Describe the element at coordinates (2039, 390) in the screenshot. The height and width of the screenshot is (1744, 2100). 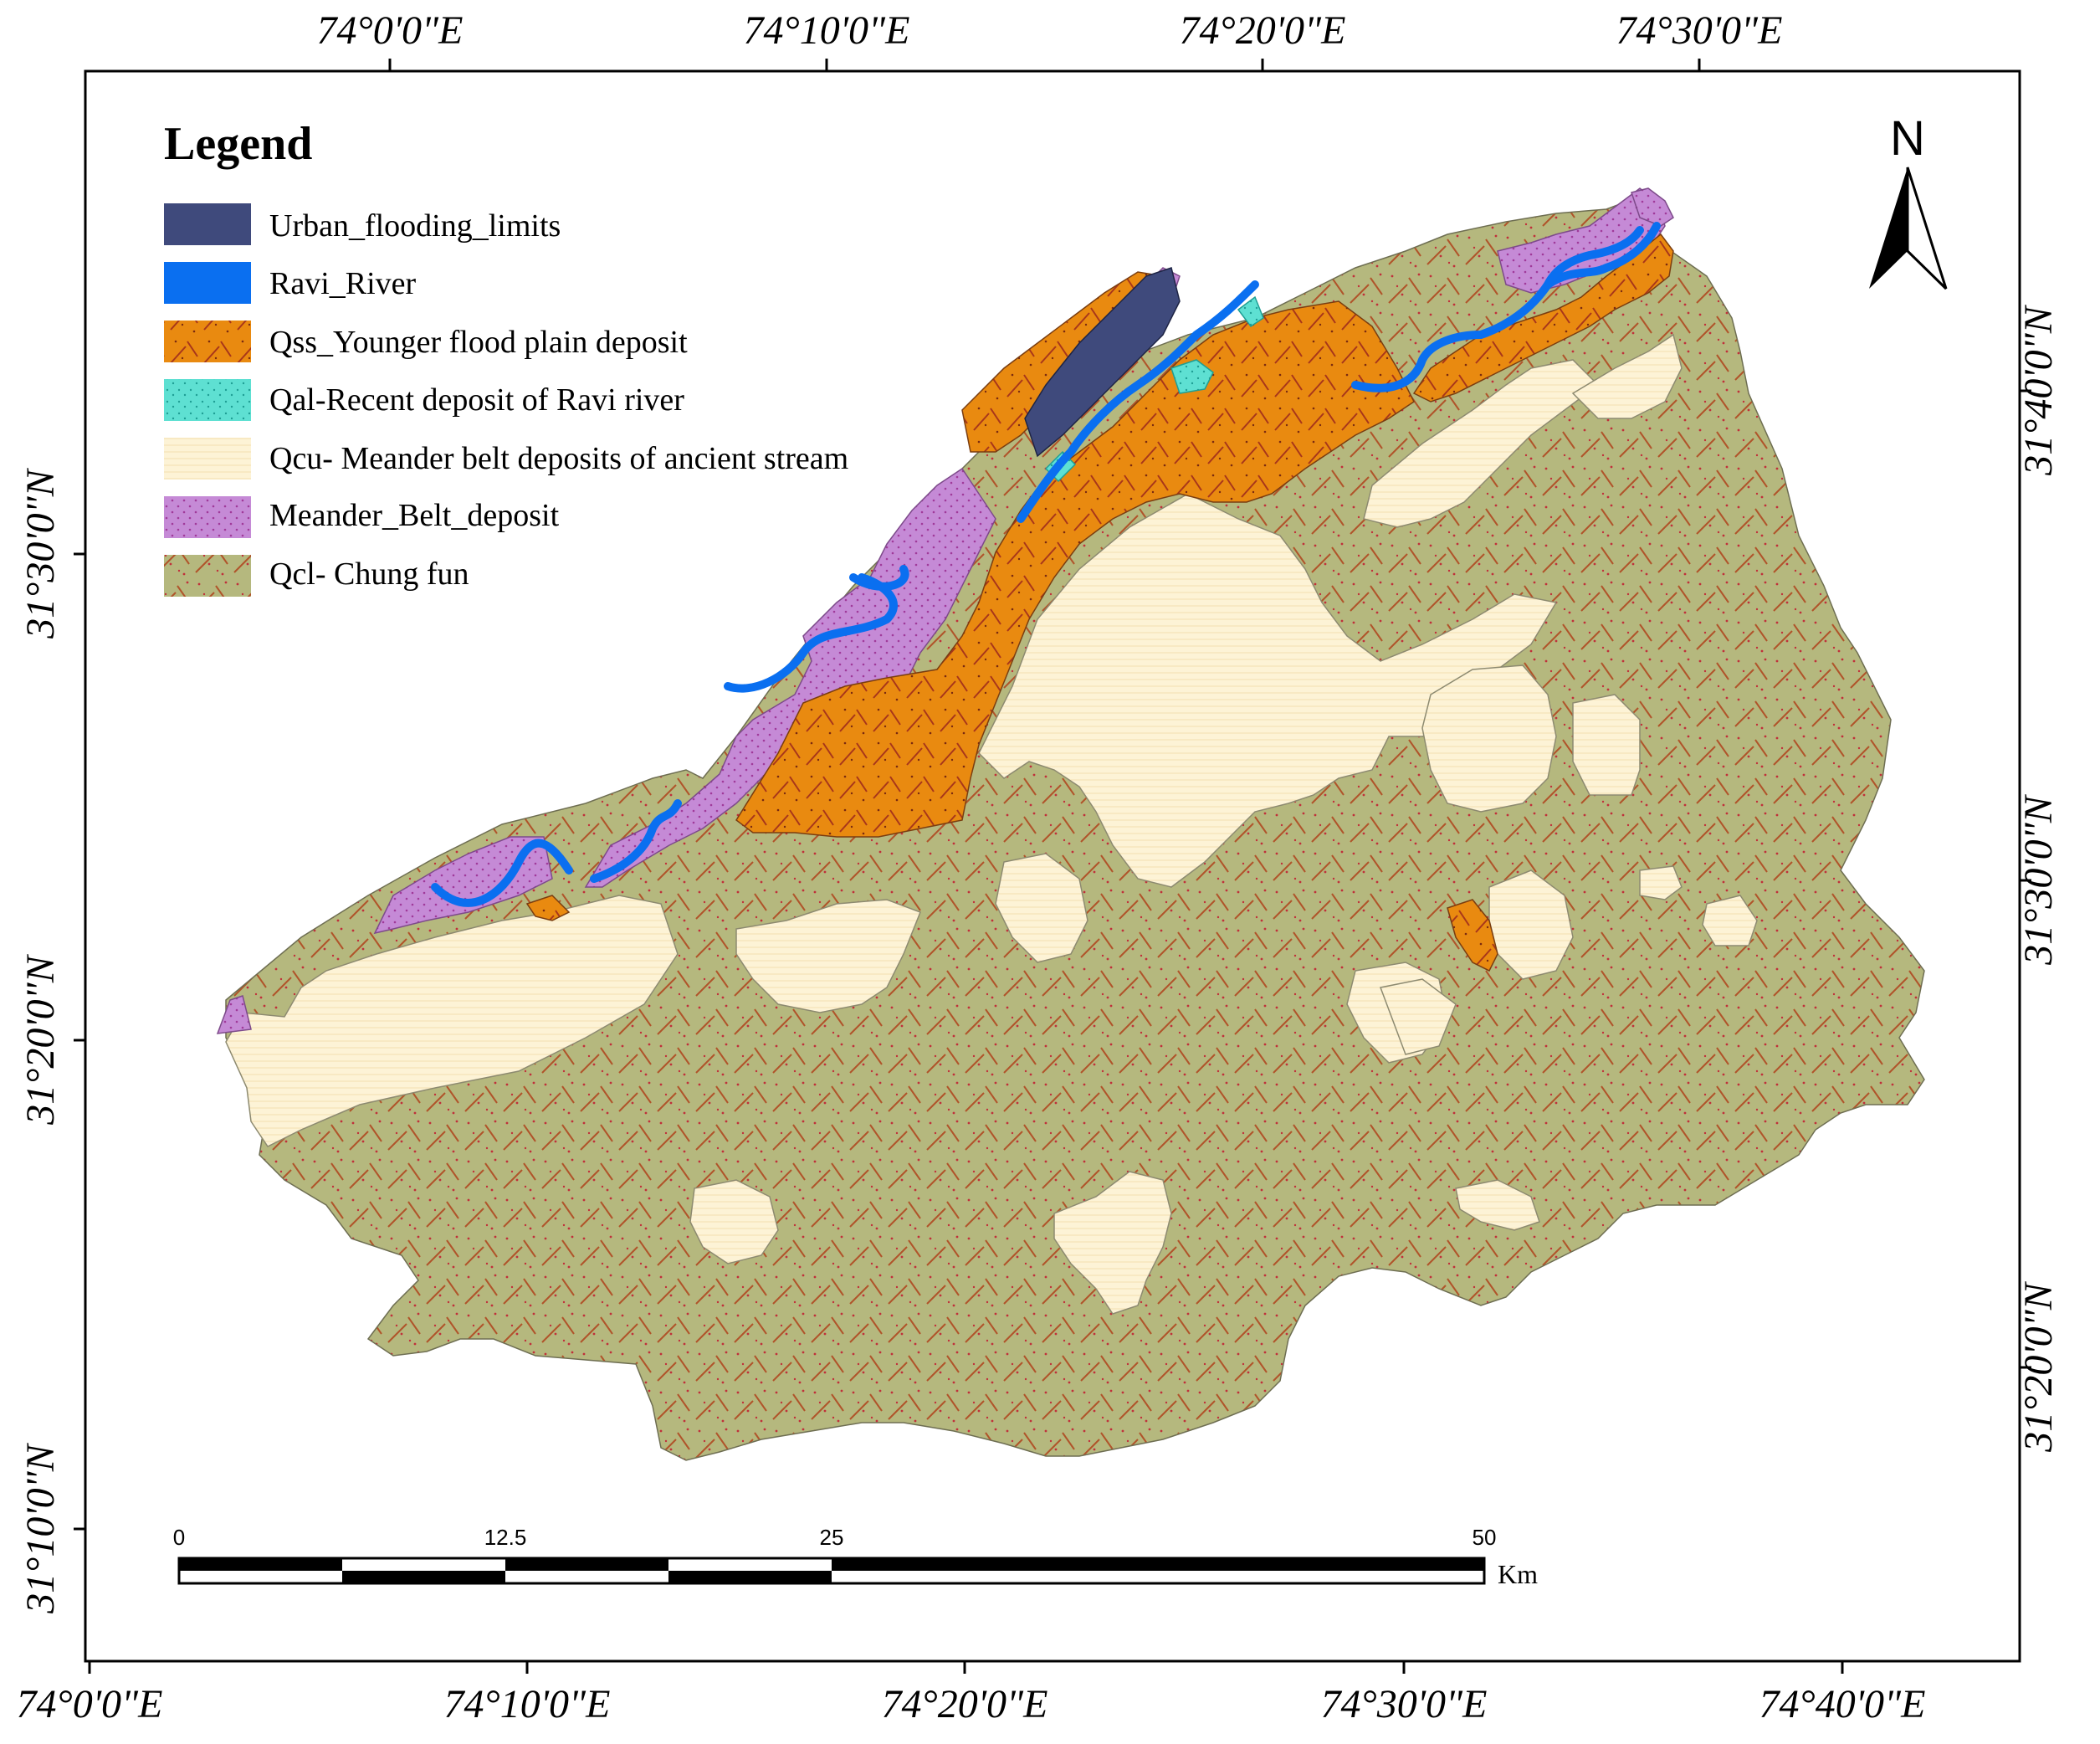
I see `right-label: 31°40'0"N` at that location.